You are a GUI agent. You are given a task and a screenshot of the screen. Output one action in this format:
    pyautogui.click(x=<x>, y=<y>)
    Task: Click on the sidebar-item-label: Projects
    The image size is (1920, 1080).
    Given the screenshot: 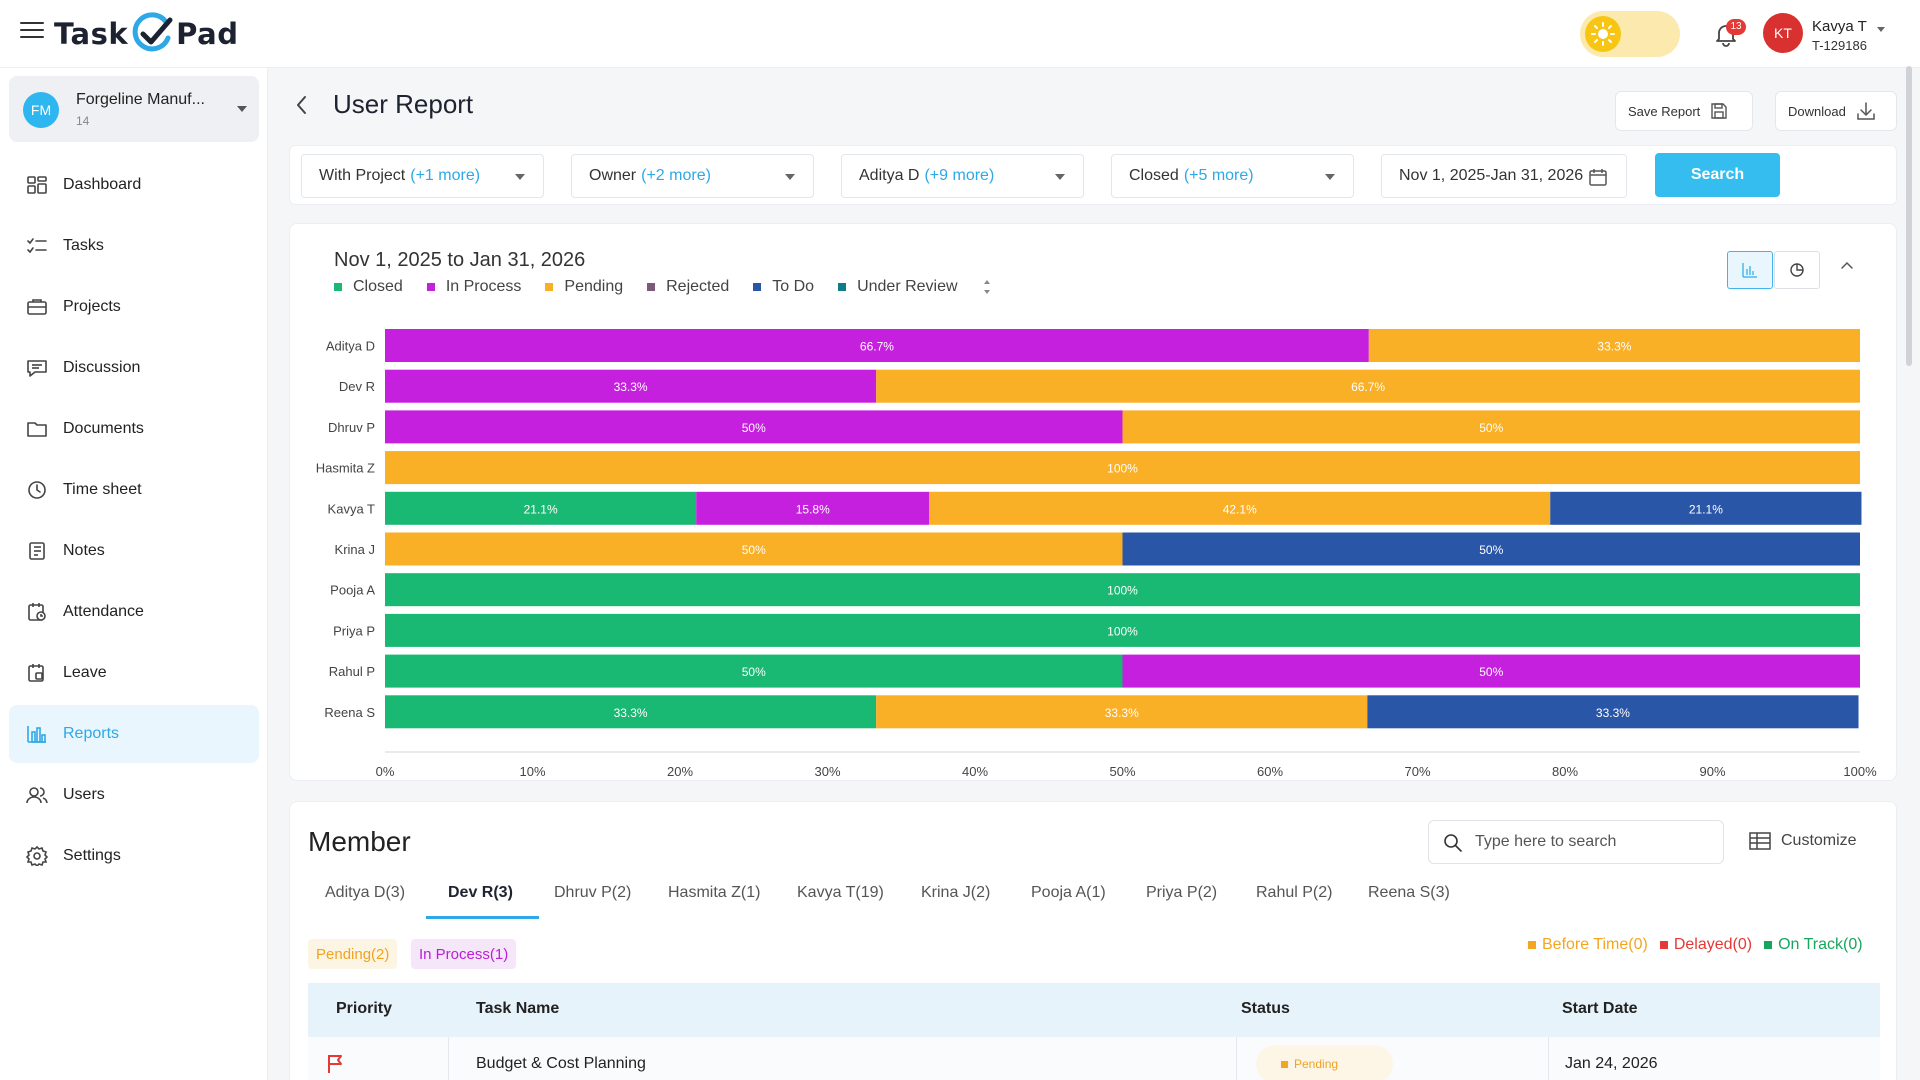 What is the action you would take?
    pyautogui.click(x=92, y=306)
    